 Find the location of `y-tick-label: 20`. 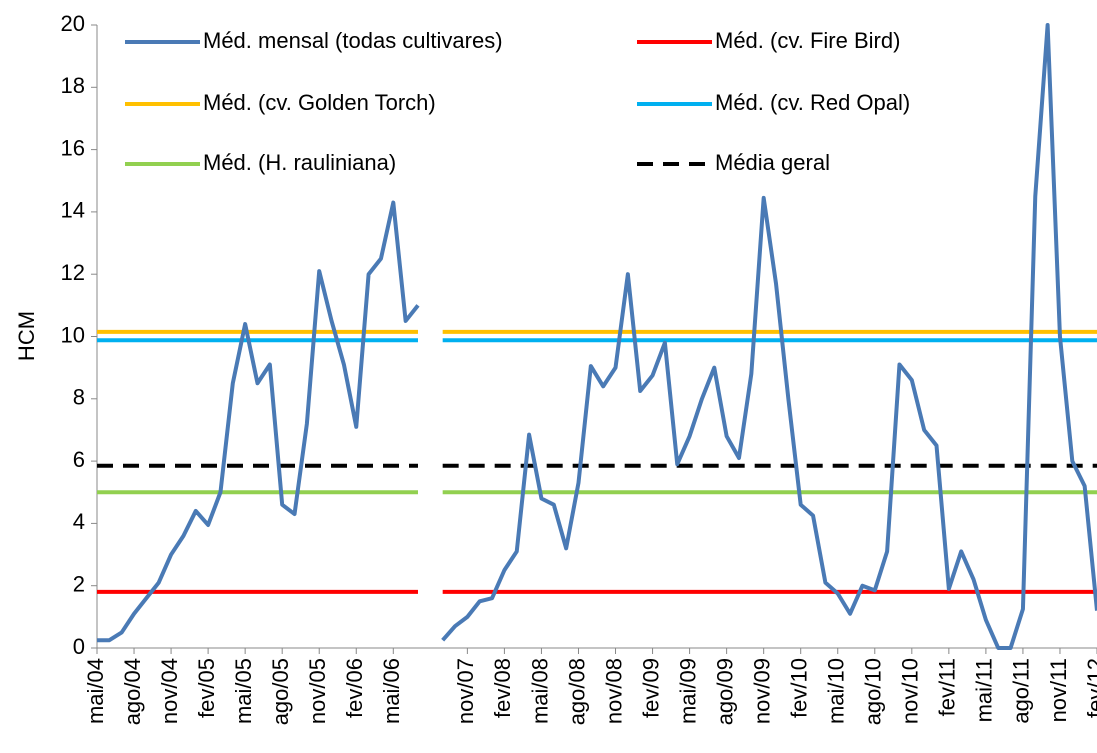

y-tick-label: 20 is located at coordinates (73, 23).